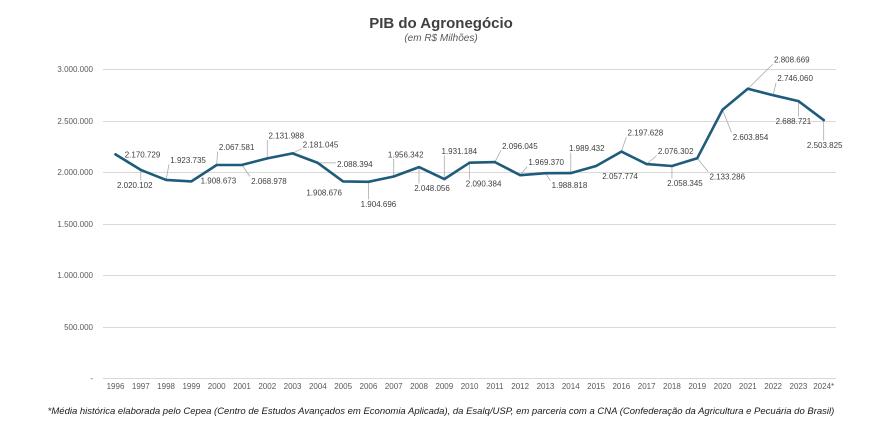  What do you see at coordinates (823, 386) in the screenshot?
I see `x-tick-label: 2024*` at bounding box center [823, 386].